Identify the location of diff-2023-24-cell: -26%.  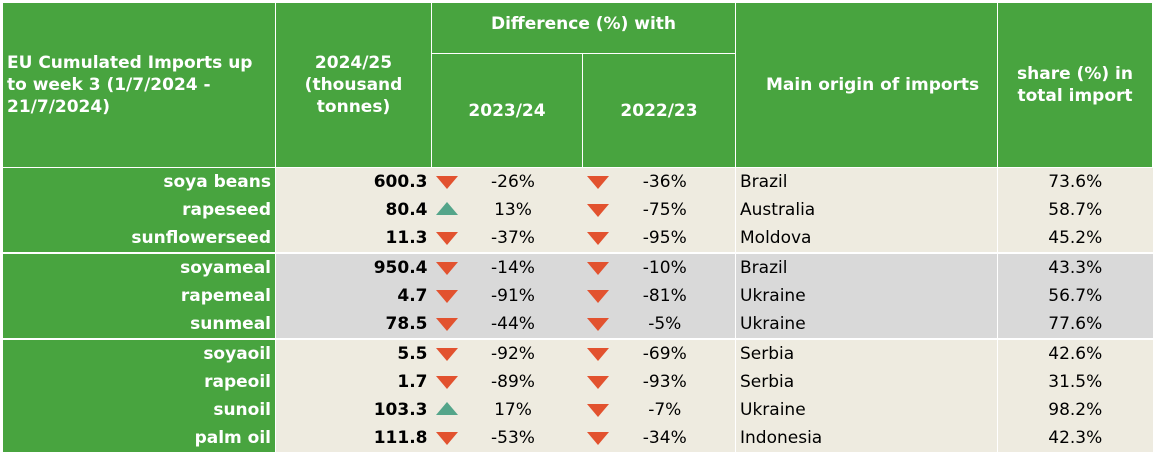
(507, 182).